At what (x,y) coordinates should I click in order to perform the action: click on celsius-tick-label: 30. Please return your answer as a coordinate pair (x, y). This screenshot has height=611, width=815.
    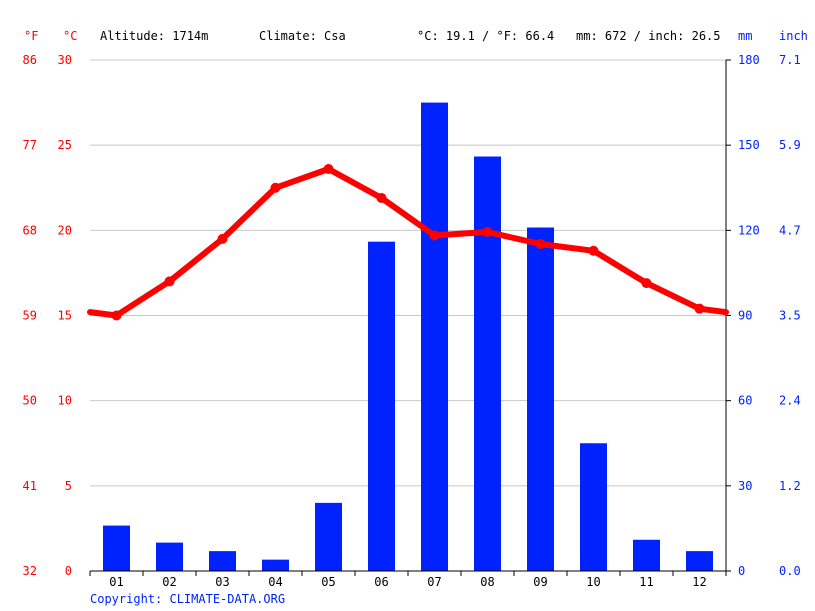
    Looking at the image, I should click on (65, 60).